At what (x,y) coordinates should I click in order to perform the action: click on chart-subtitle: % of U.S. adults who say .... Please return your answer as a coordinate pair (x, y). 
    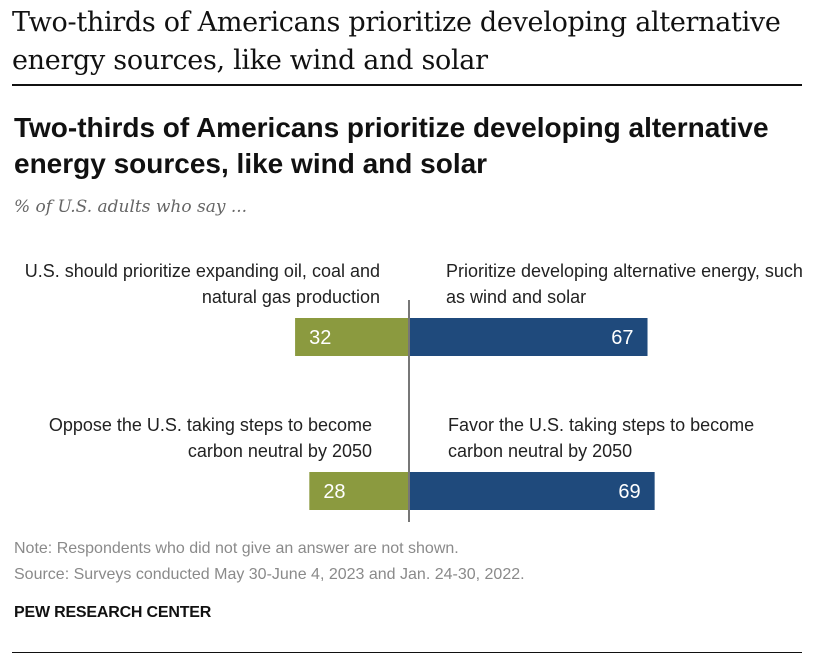
    Looking at the image, I should click on (131, 207).